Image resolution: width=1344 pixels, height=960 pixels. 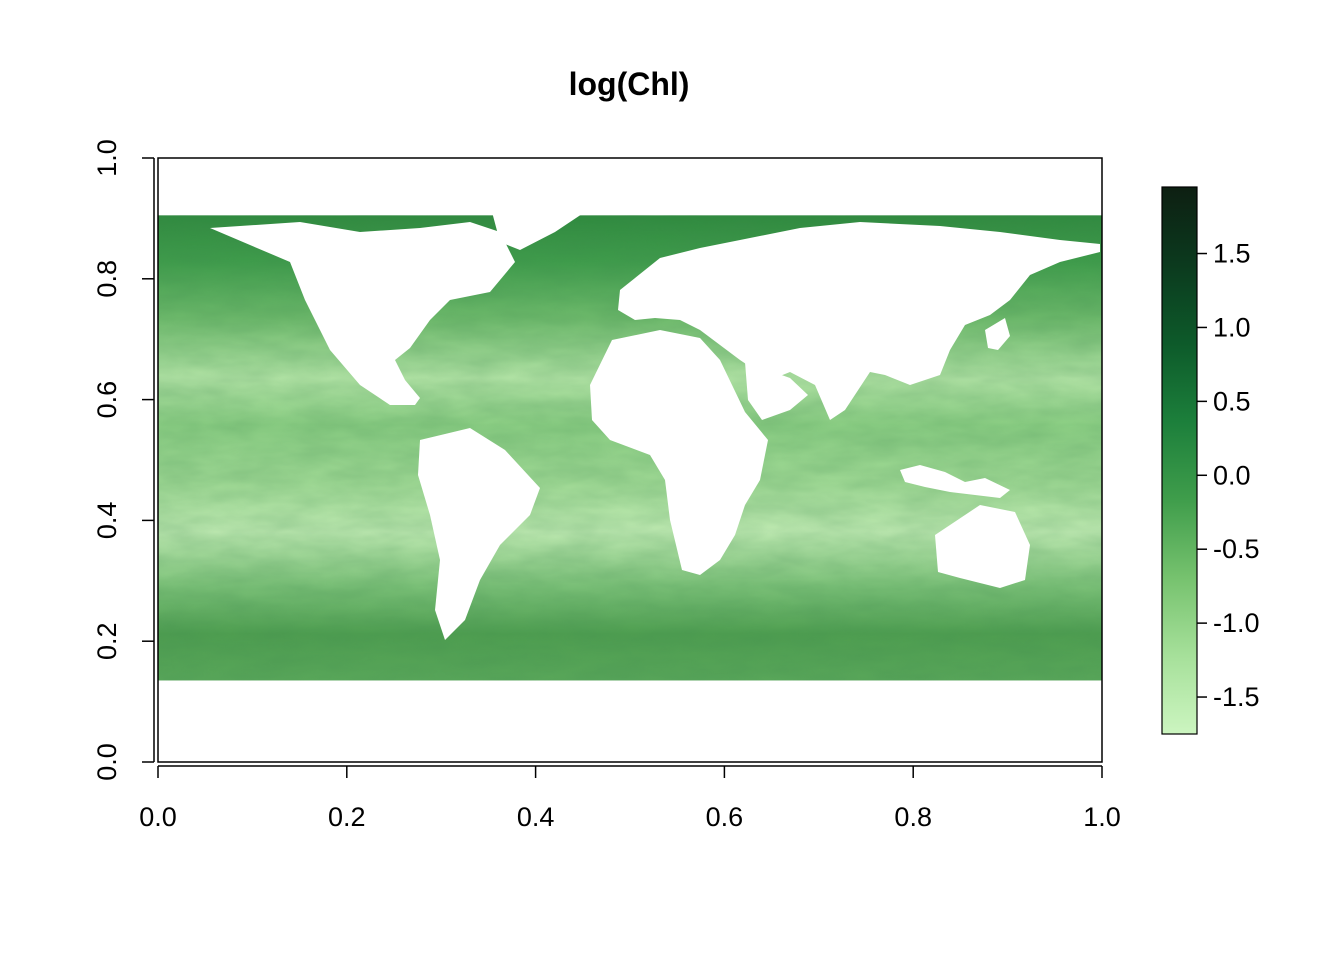 What do you see at coordinates (1179, 460) in the screenshot?
I see `colorbar-gradient` at bounding box center [1179, 460].